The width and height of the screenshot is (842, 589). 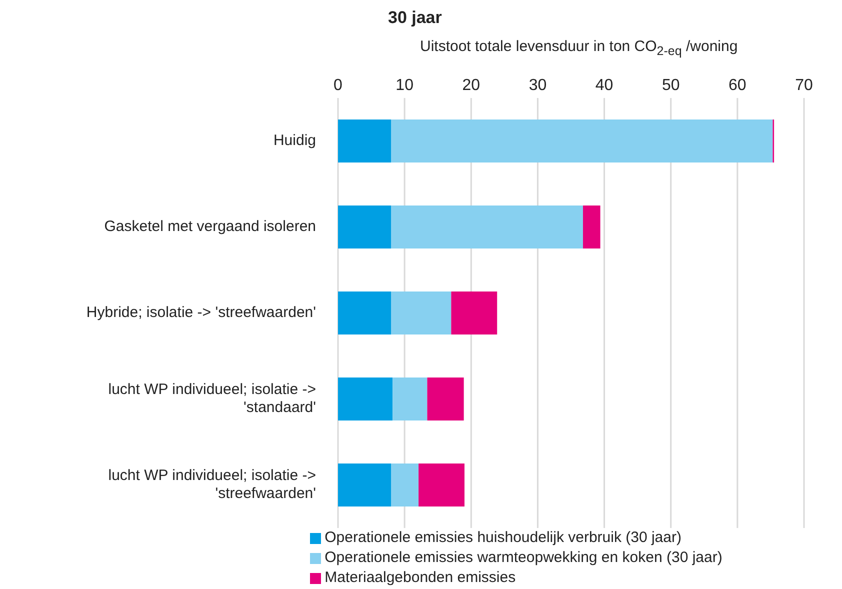 I want to click on legend-label: Materiaalgebonden emissies, so click(x=420, y=577).